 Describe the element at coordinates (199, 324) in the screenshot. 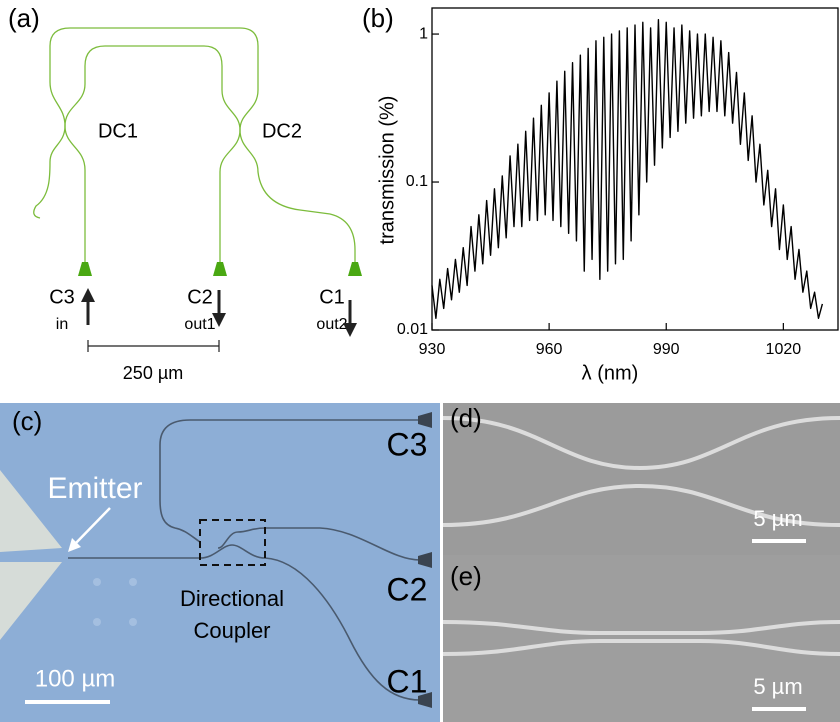

I see `port-role: out1` at that location.